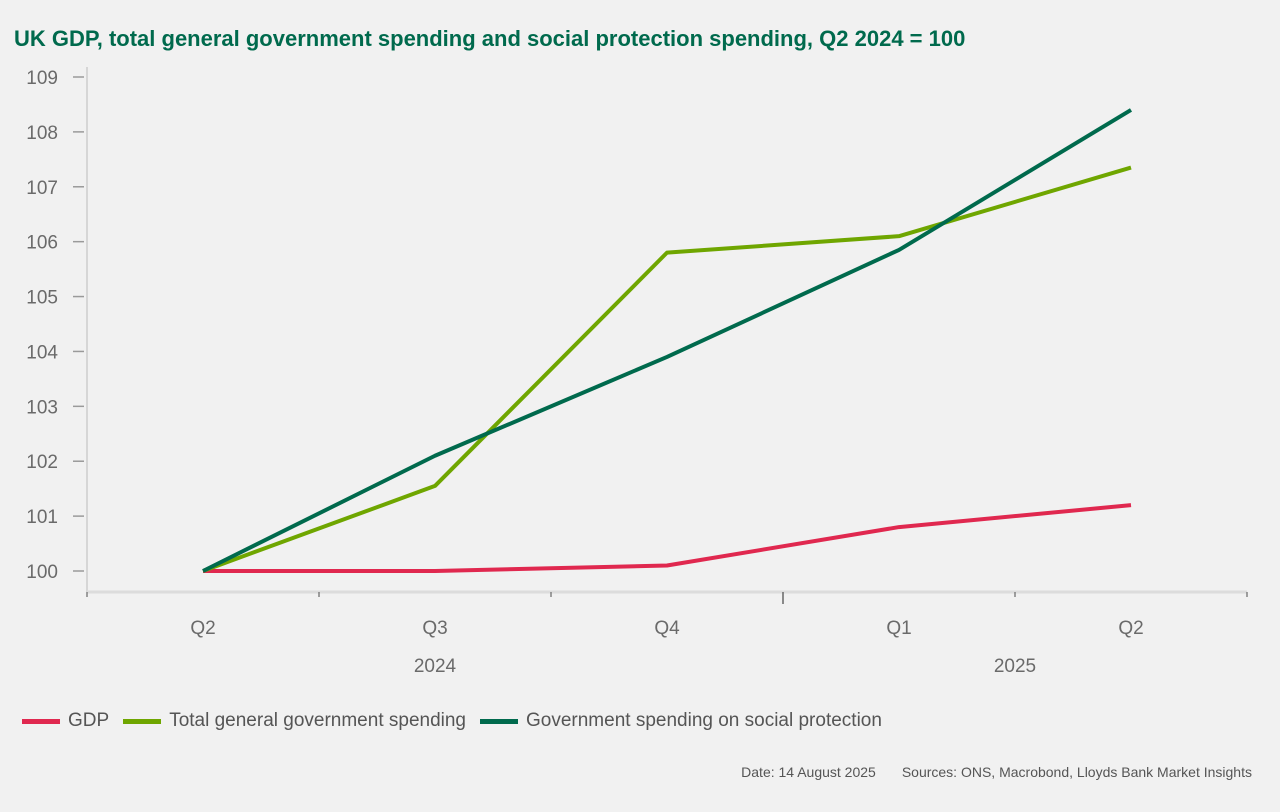 The height and width of the screenshot is (812, 1280). What do you see at coordinates (667, 538) in the screenshot?
I see `series-line-gdp` at bounding box center [667, 538].